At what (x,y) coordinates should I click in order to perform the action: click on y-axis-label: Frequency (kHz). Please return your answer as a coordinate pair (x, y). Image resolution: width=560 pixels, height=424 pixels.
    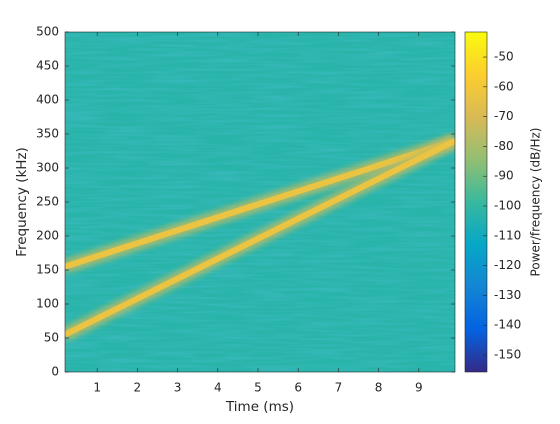
    Looking at the image, I should click on (22, 202).